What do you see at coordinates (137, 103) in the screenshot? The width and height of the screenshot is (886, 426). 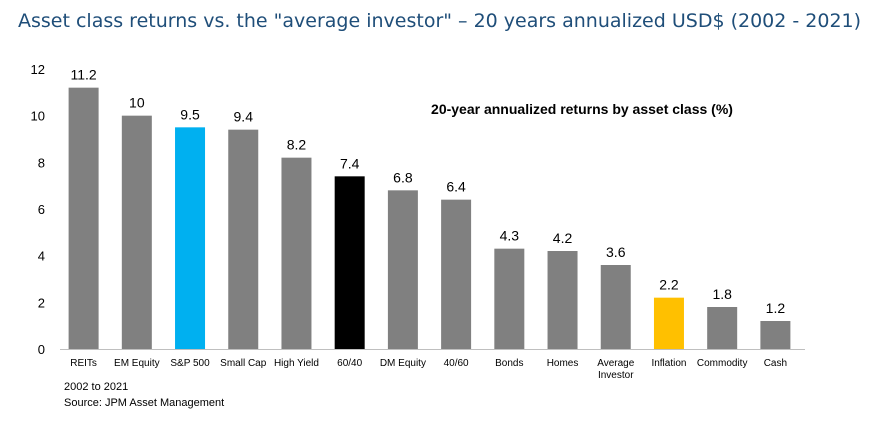 I see `data-label: 10` at bounding box center [137, 103].